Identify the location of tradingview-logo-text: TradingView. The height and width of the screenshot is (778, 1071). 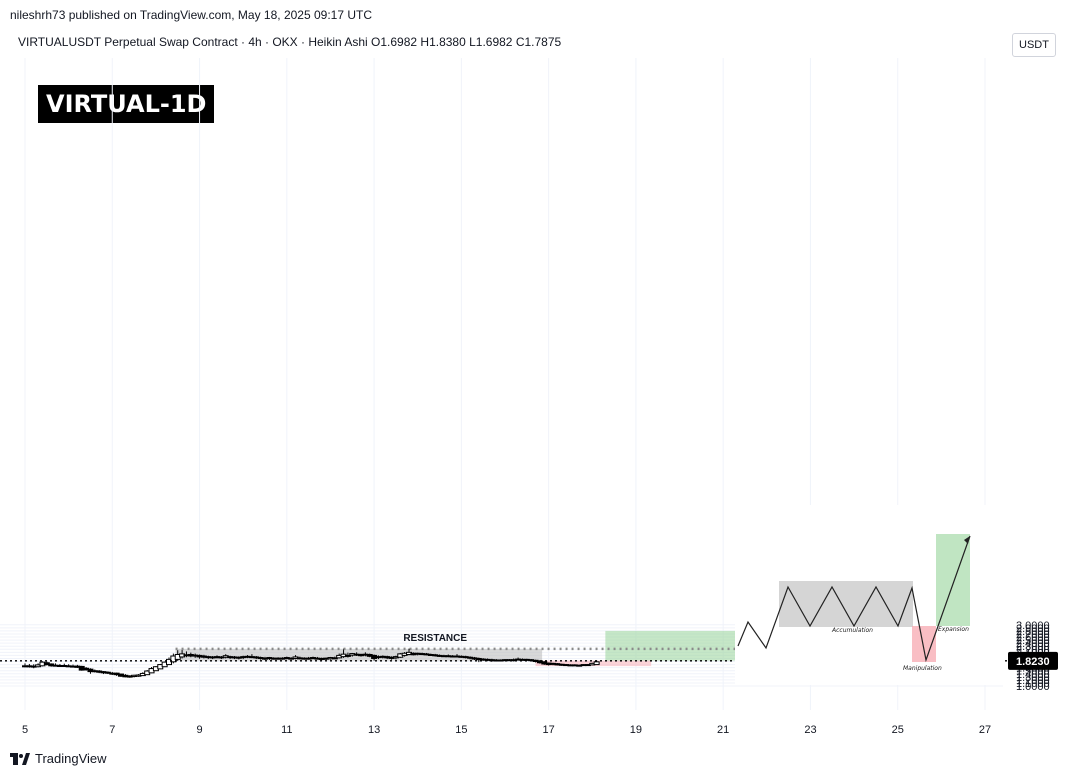
(71, 758).